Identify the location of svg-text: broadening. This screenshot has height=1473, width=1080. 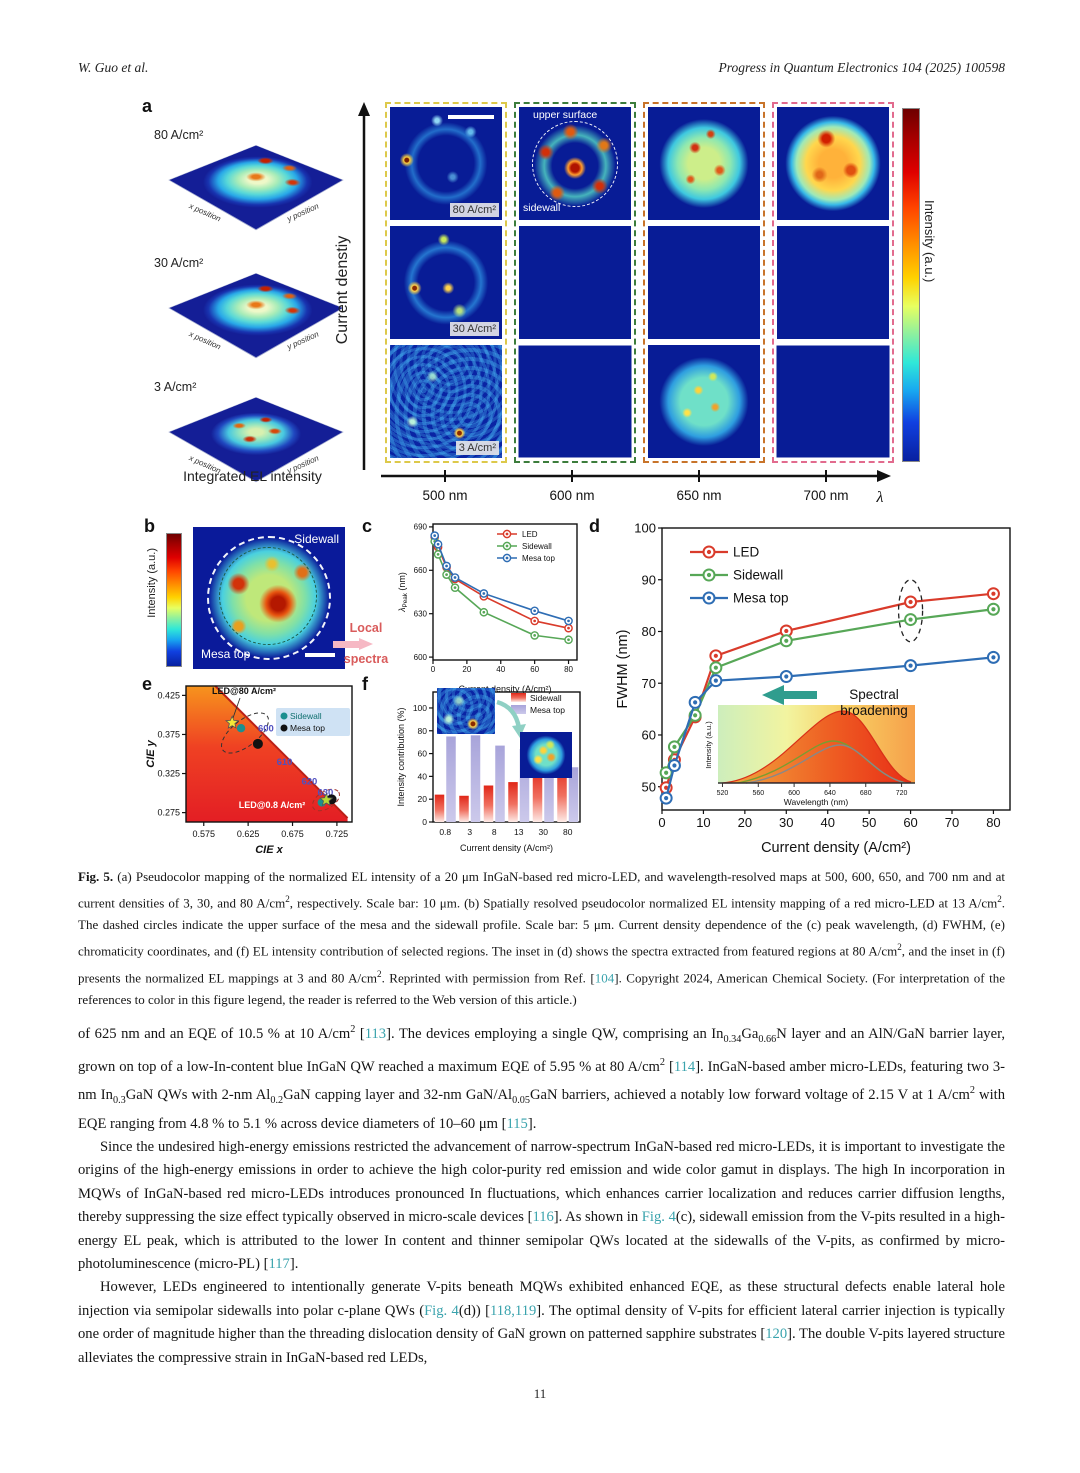
(874, 710).